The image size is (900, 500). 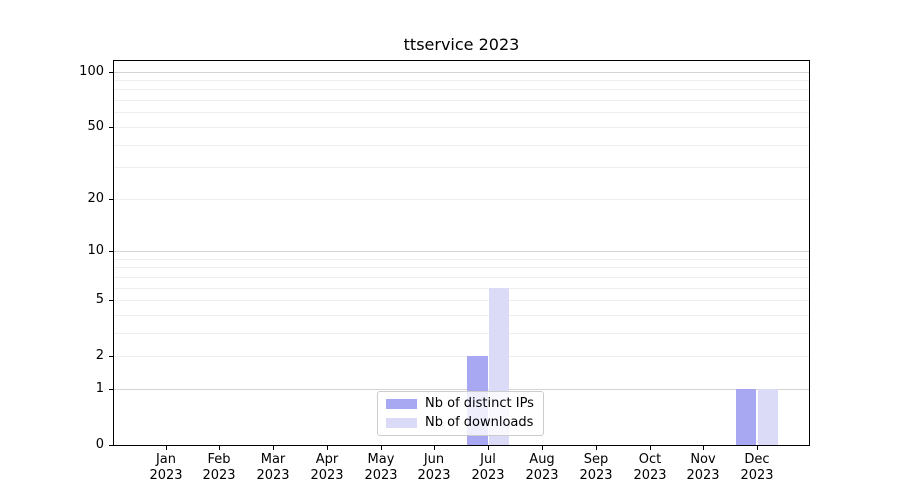 I want to click on x-tick-label-aug: Aug 2023, so click(x=542, y=468).